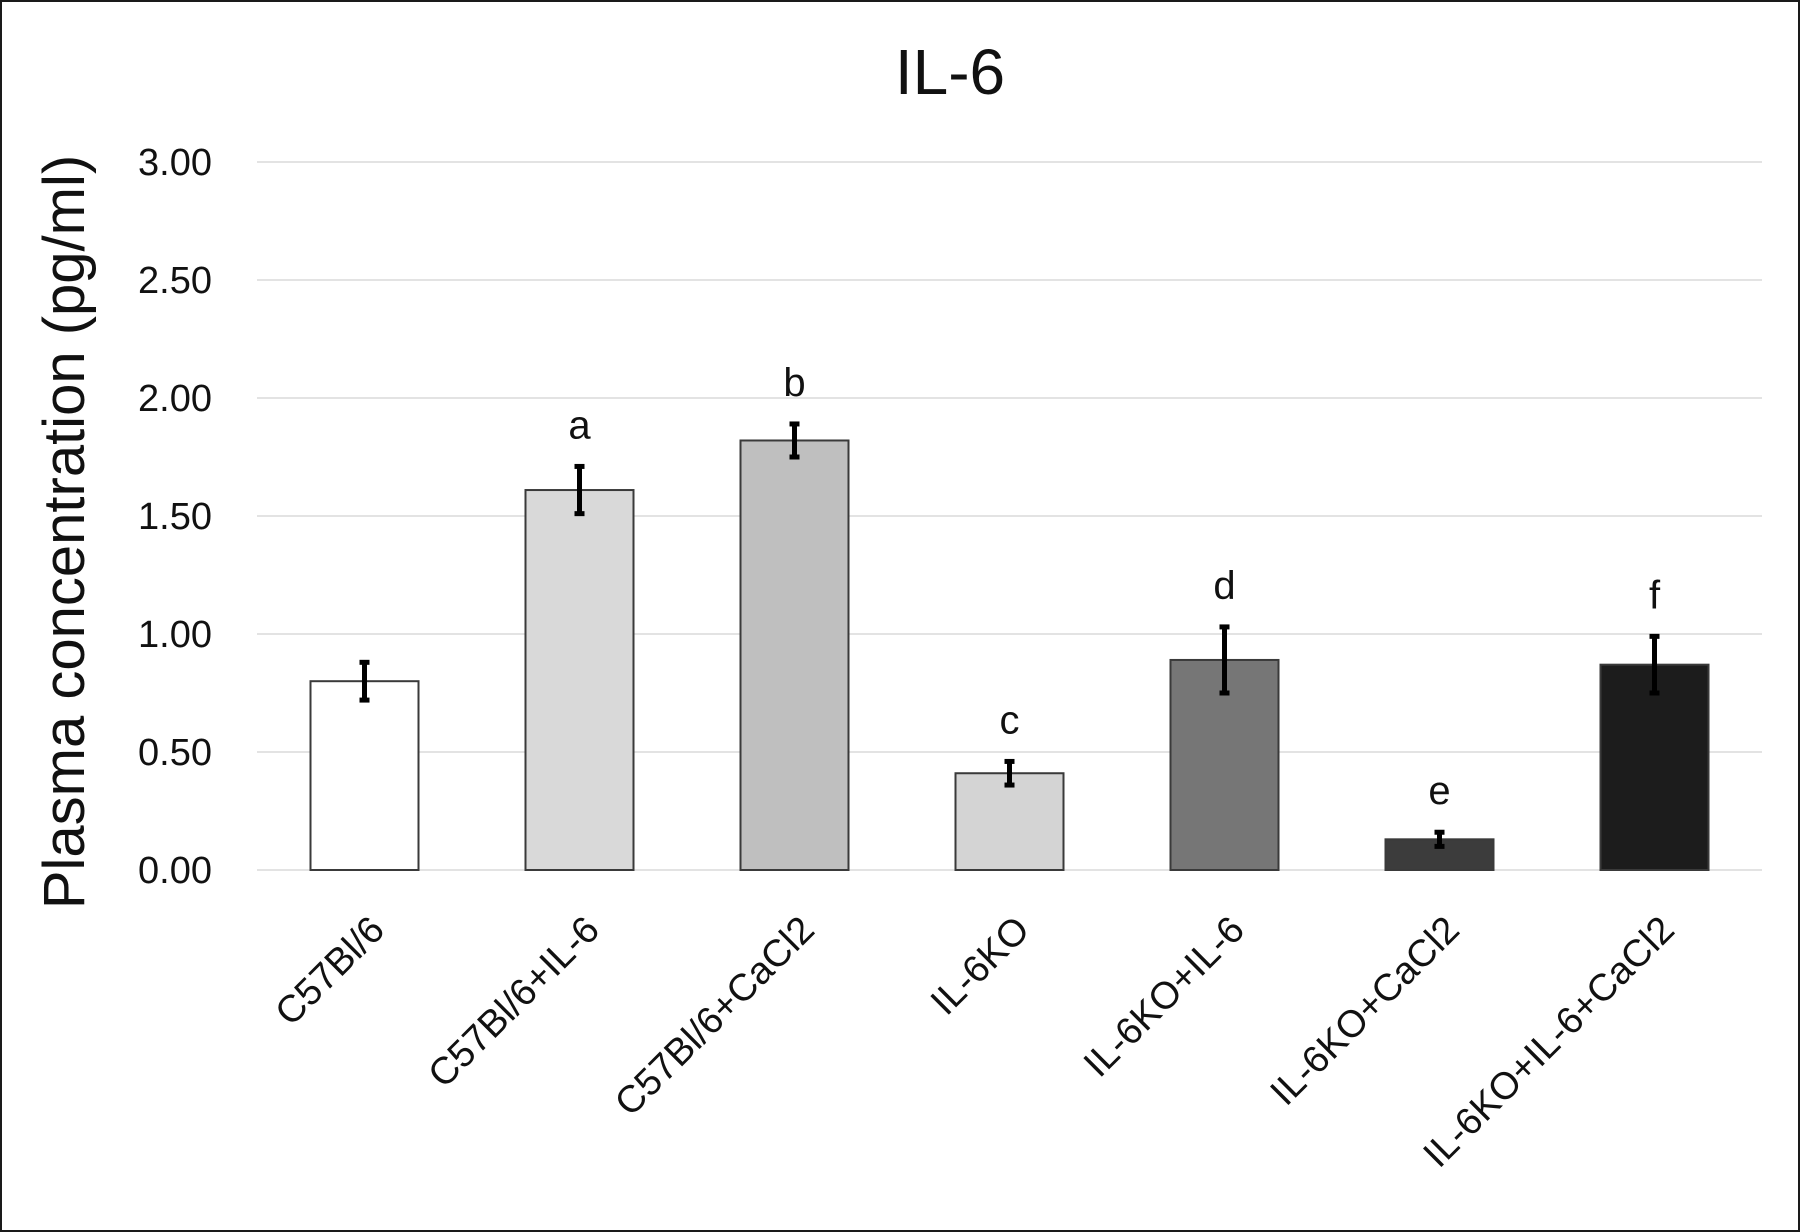  What do you see at coordinates (514, 1002) in the screenshot?
I see `x-category-label: C57Bl/6+IL-6` at bounding box center [514, 1002].